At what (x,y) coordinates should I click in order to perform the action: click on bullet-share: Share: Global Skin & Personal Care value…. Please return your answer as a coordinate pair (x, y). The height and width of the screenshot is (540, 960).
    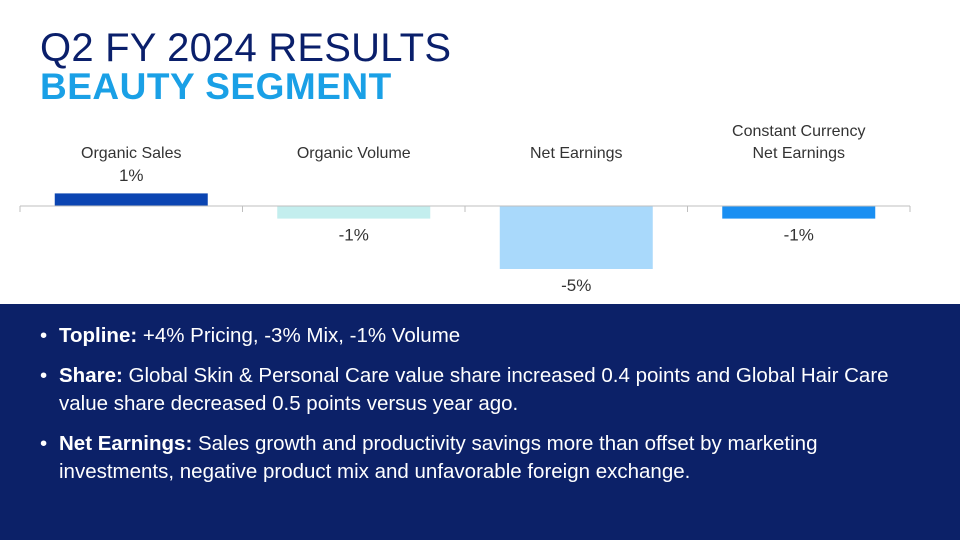
    Looking at the image, I should click on (480, 390).